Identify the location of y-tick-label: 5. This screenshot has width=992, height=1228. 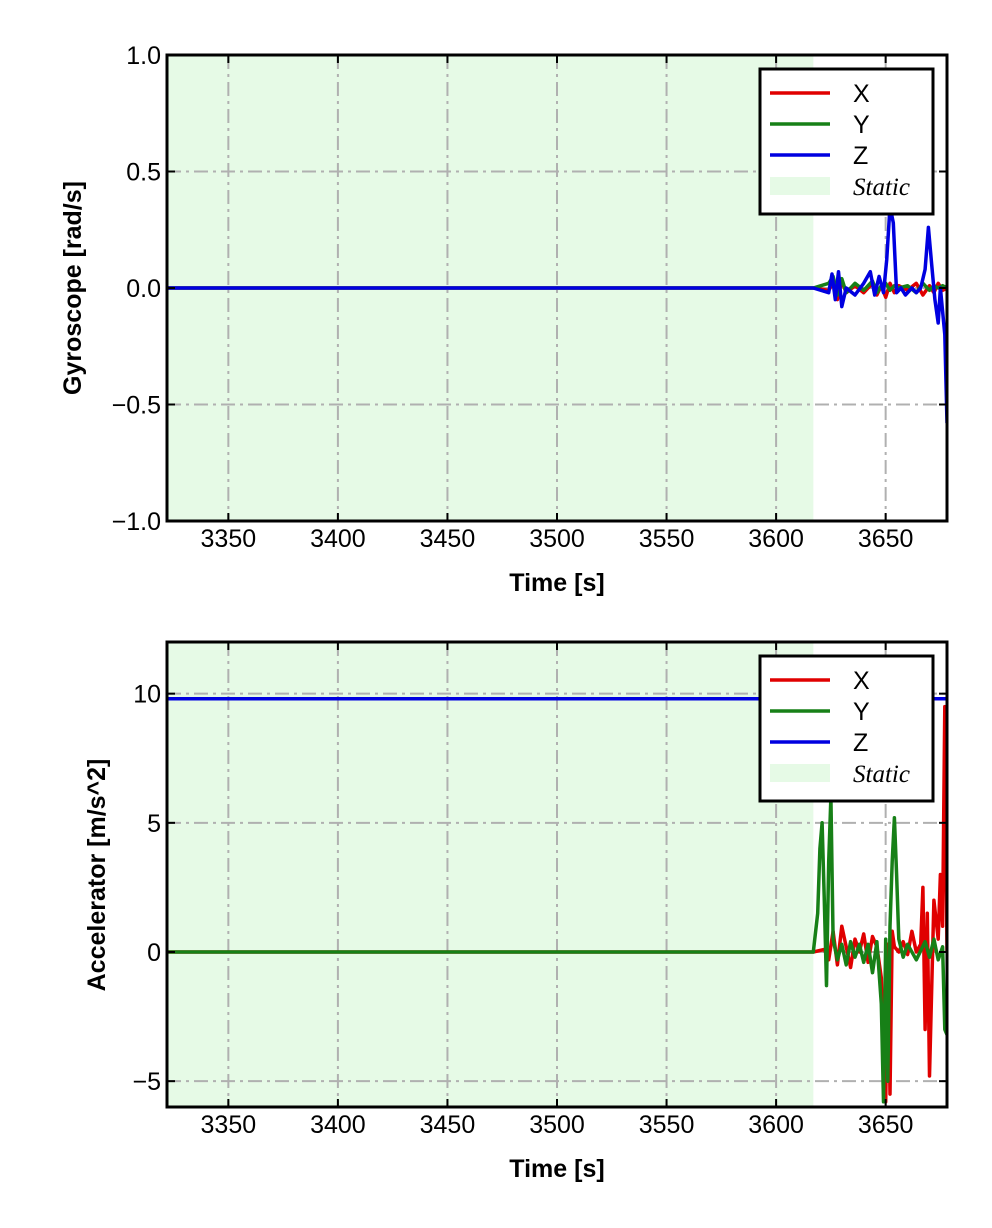
(154, 824).